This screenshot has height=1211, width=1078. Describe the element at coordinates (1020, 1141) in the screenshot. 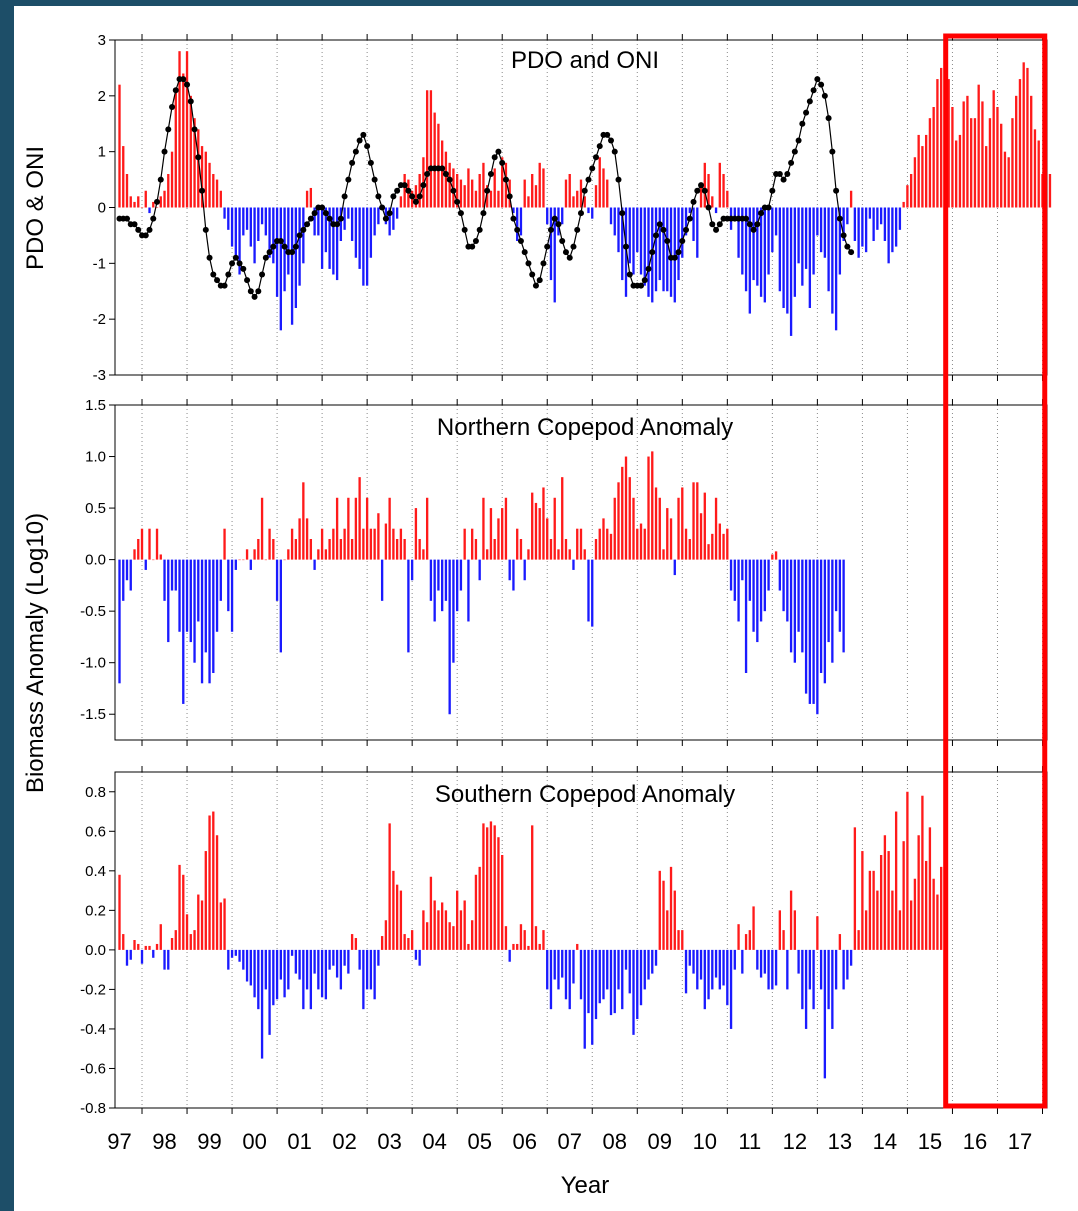

I see `x-tick-label: 17` at that location.